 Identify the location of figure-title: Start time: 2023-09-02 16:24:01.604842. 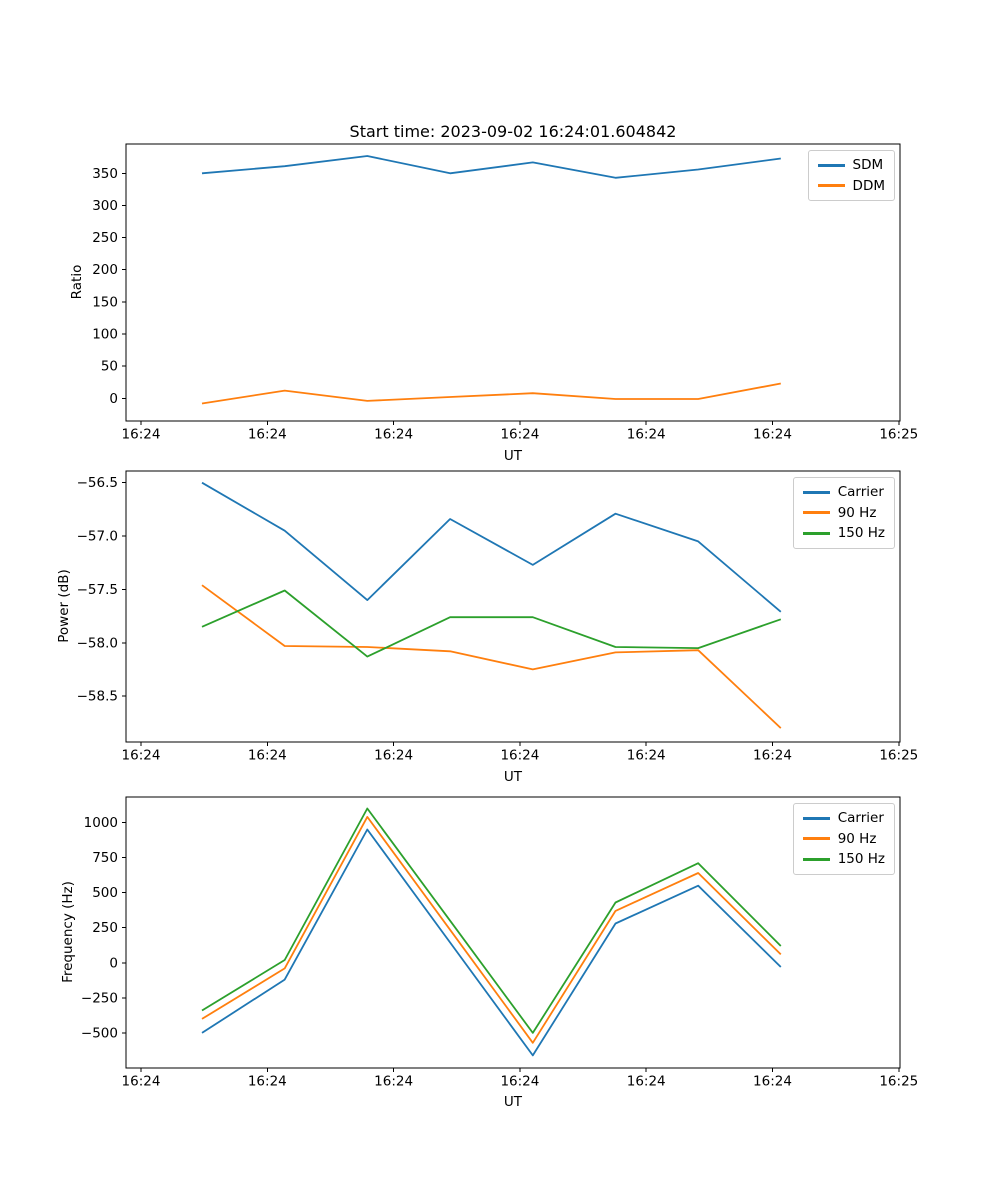
(513, 131).